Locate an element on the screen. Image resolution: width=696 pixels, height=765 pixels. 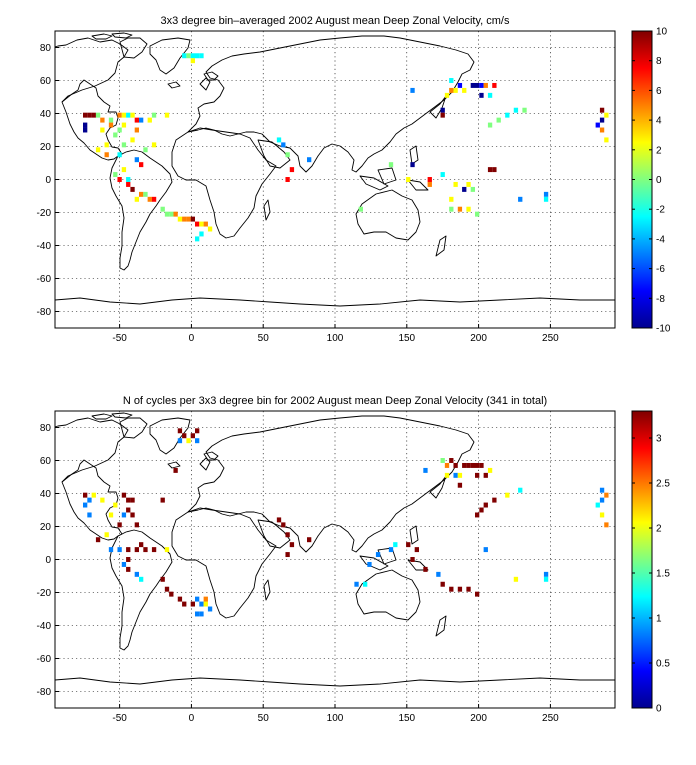
cycles-ytick-label: 20 is located at coordinates (46, 527).